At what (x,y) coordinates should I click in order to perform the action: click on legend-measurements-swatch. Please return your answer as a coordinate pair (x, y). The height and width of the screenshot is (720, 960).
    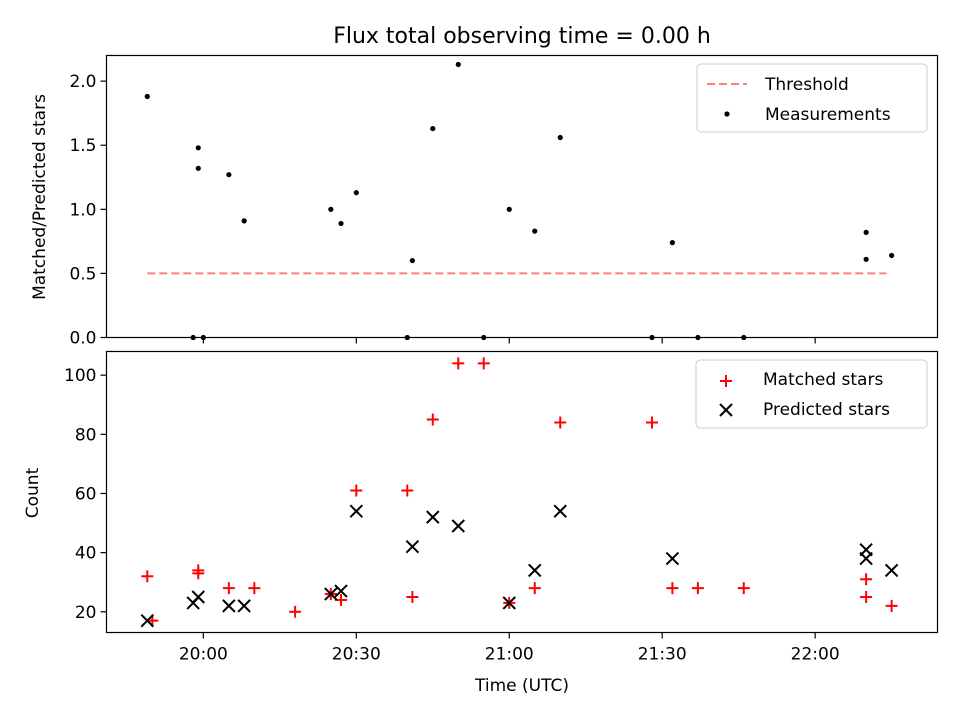
    Looking at the image, I should click on (727, 114).